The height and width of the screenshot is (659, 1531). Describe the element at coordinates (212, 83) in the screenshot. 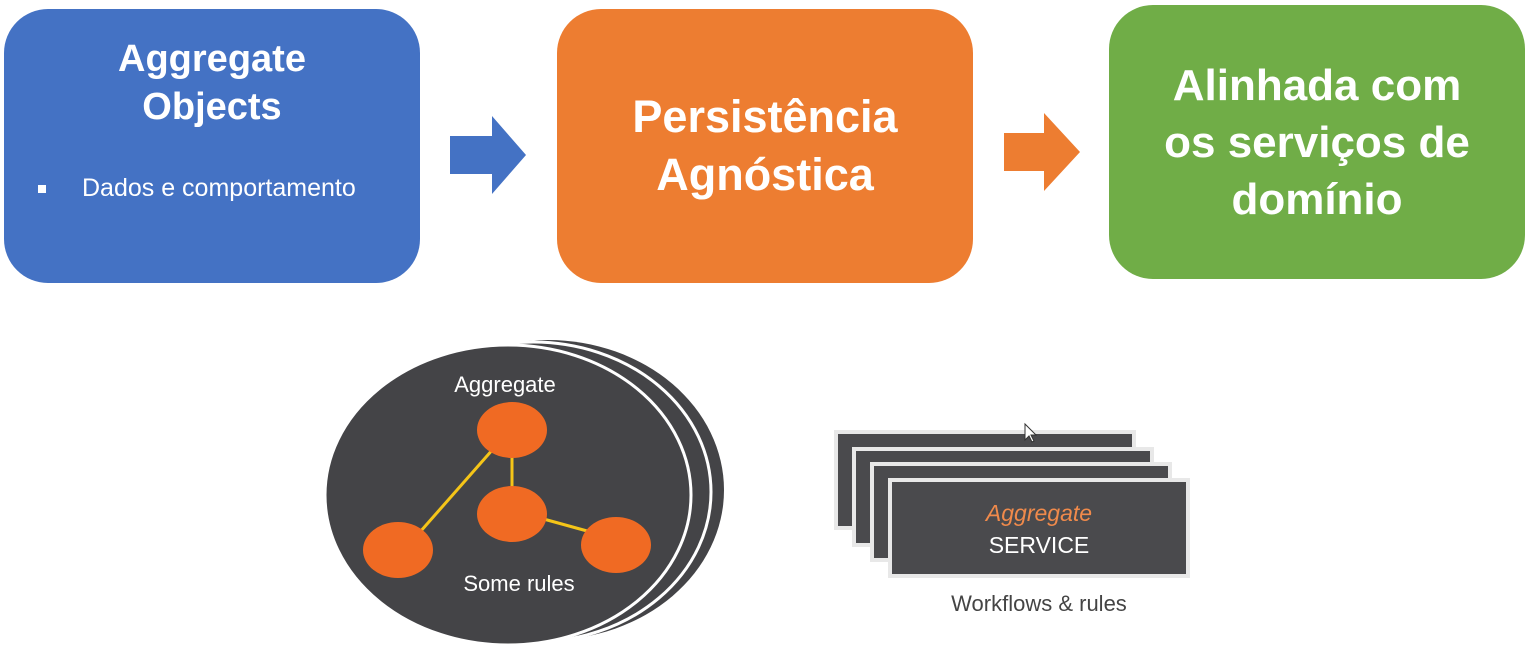

I see `aggregate-objects-title: Aggregate Objects` at that location.